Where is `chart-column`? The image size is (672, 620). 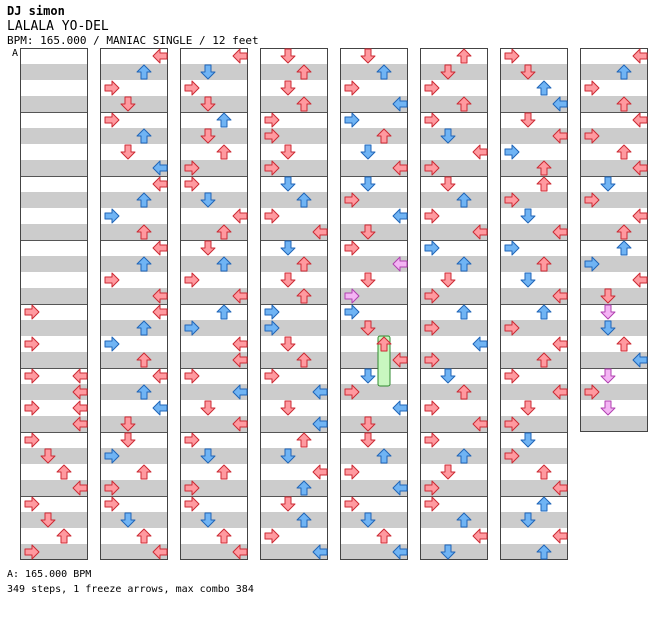
chart-column is located at coordinates (214, 304).